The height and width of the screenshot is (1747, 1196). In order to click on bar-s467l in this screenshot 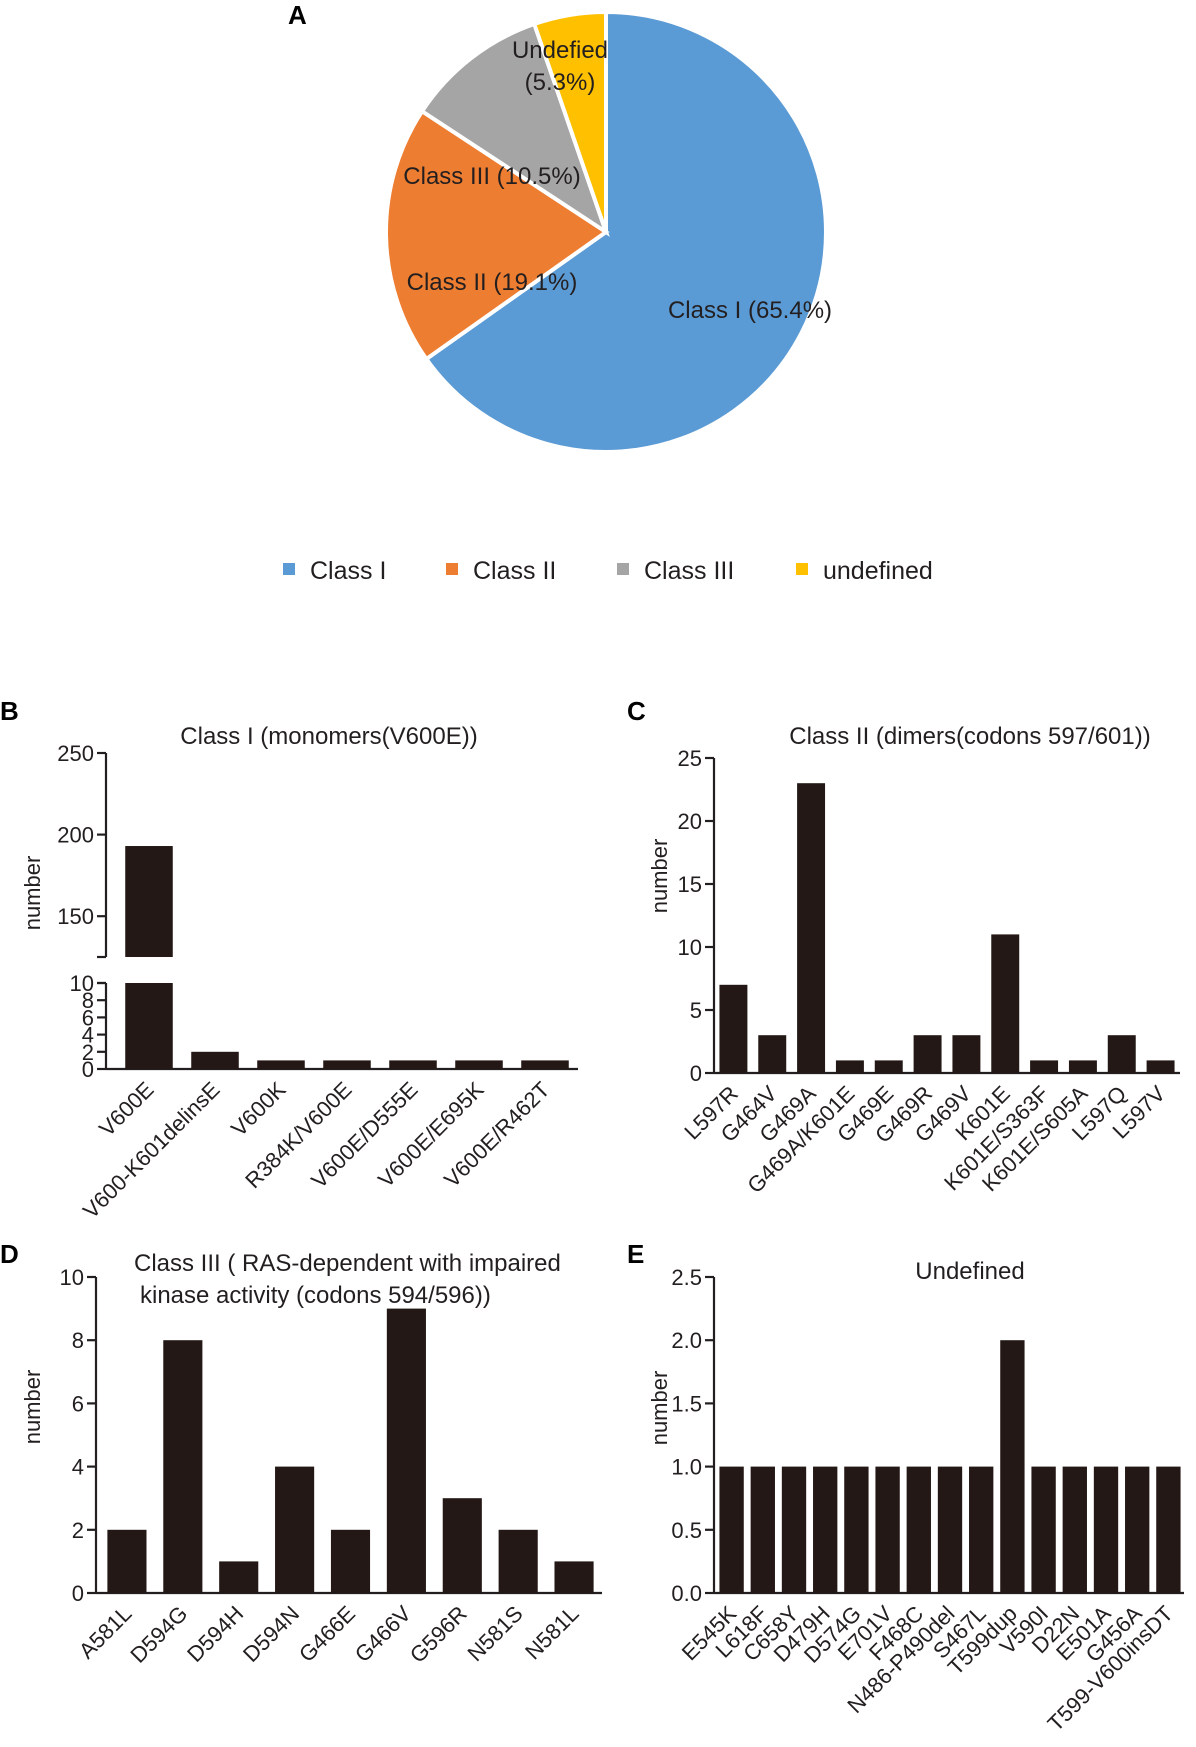, I will do `click(981, 1529)`.